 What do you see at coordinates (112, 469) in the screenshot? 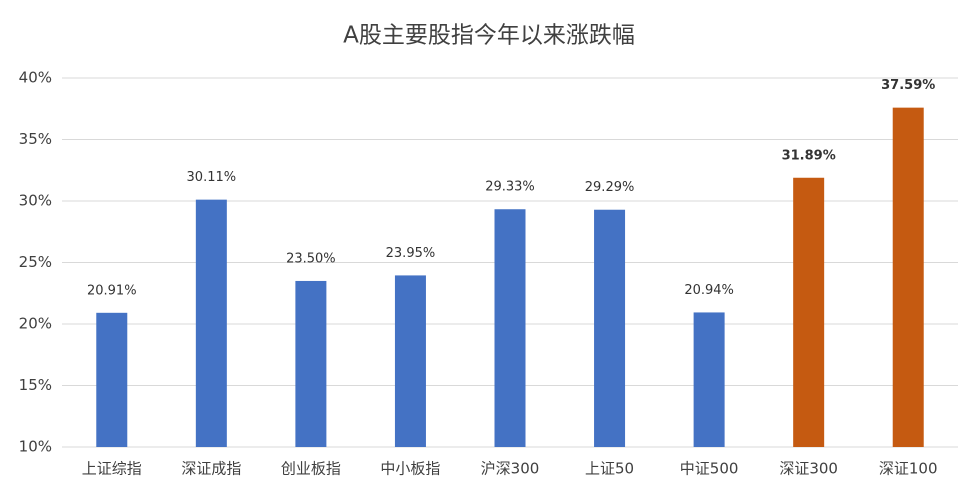
I see `x-tick-label: 上证综指` at bounding box center [112, 469].